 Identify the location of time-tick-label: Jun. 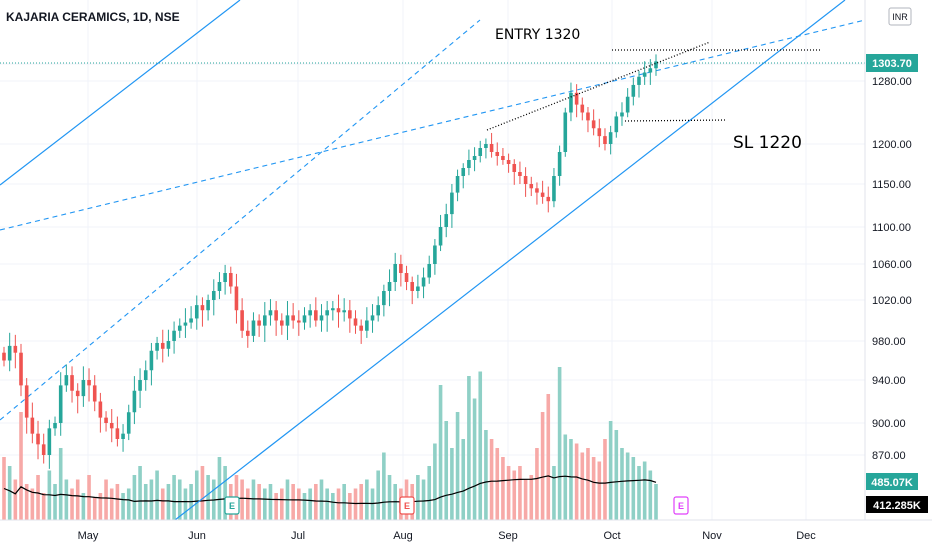
(197, 536).